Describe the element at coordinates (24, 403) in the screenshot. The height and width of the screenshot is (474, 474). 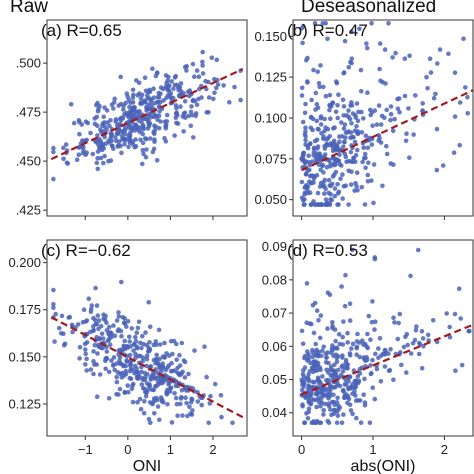
I see `y-tick-label: 0.125` at that location.